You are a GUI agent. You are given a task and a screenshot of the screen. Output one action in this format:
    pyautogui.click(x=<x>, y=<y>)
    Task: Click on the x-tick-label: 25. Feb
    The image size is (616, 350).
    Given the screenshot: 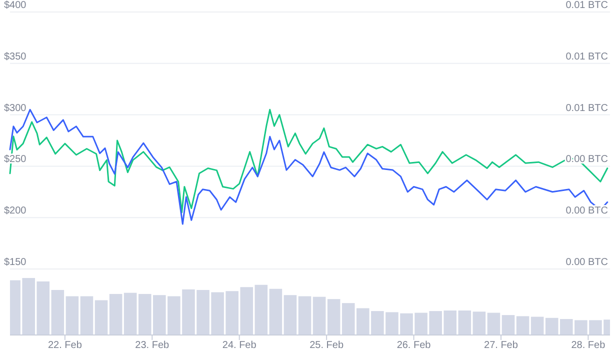 What is the action you would take?
    pyautogui.click(x=327, y=345)
    